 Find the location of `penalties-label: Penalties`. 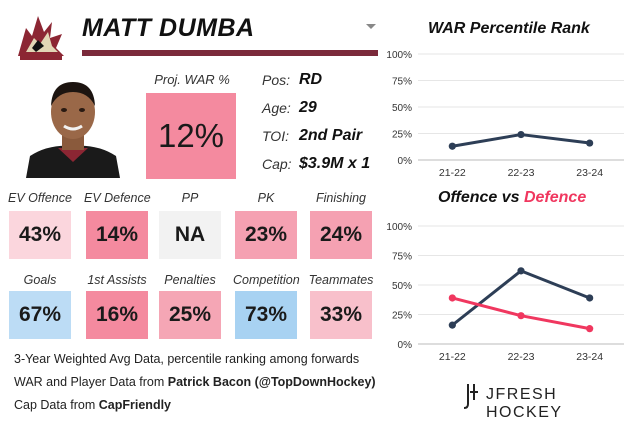

penalties-label: Penalties is located at coordinates (190, 280).